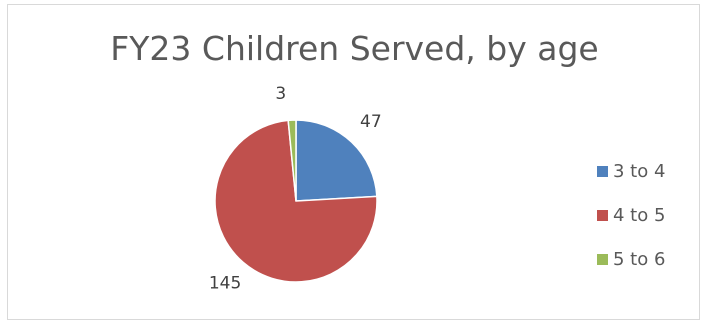 Image resolution: width=710 pixels, height=327 pixels. What do you see at coordinates (371, 122) in the screenshot?
I see `data-label-3-to-4: 47` at bounding box center [371, 122].